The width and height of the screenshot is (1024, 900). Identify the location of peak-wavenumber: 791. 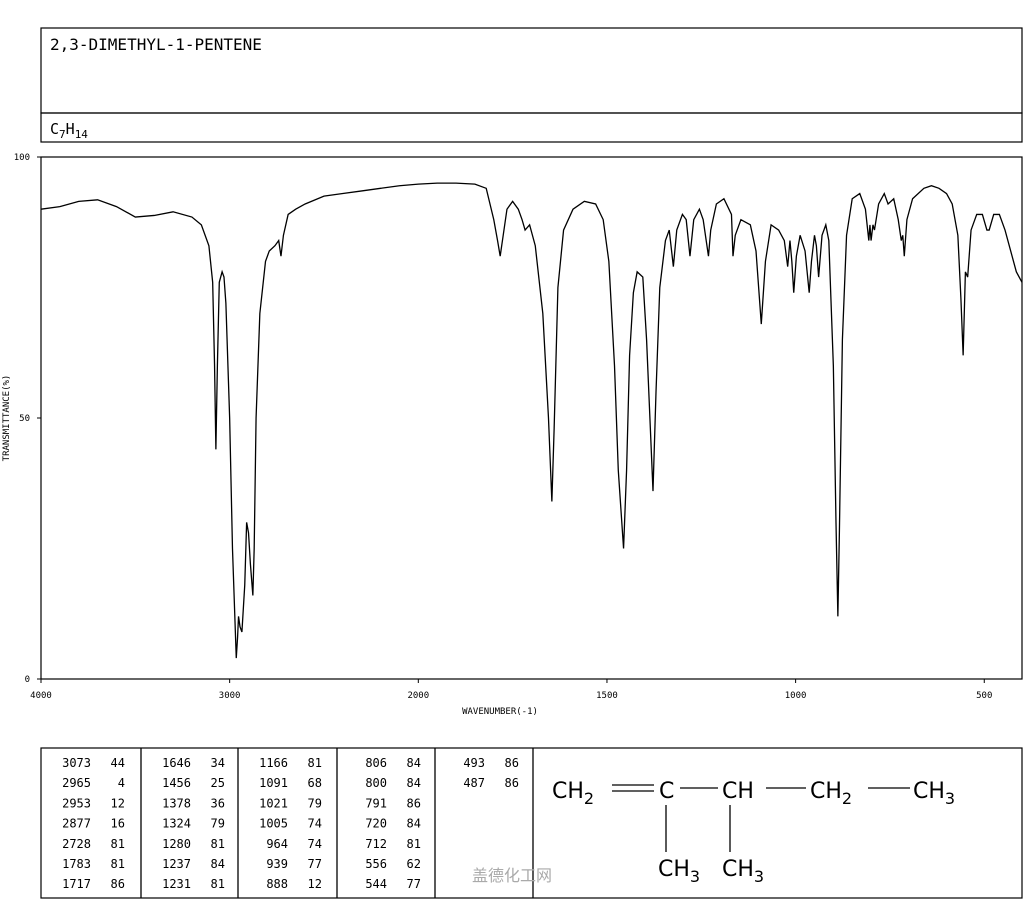
(376, 803).